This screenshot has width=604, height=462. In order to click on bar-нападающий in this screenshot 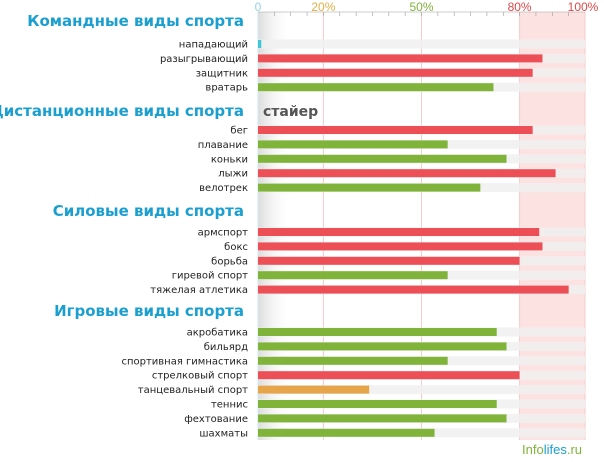, I will do `click(260, 44)`.